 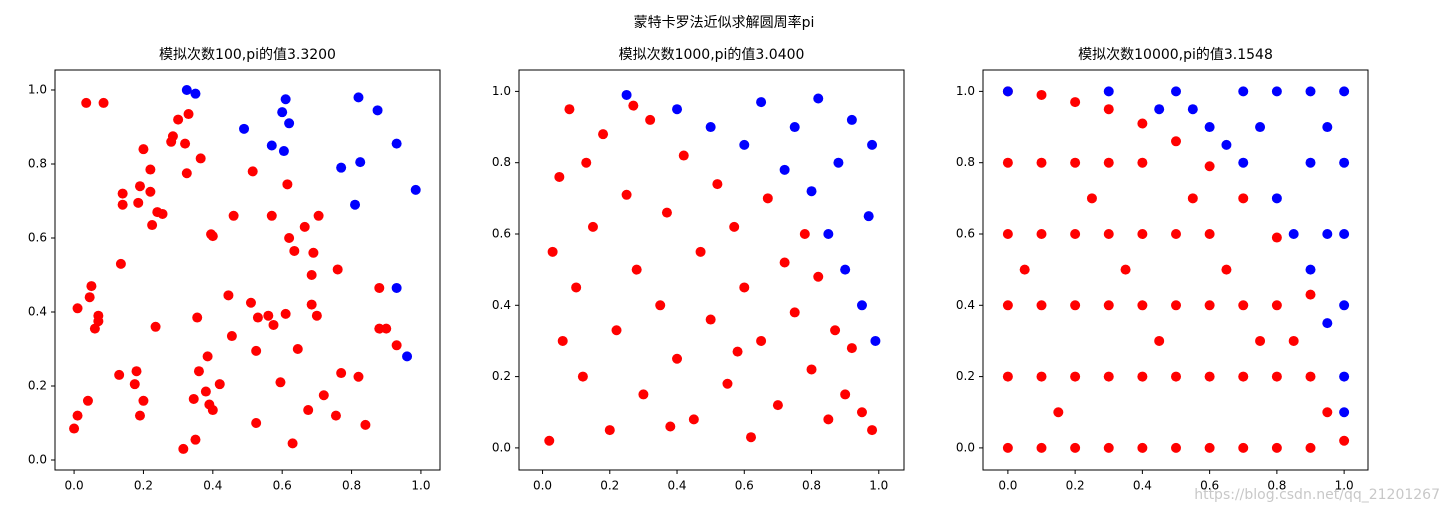 What do you see at coordinates (1317, 495) in the screenshot?
I see `watermark: https://blog.csdn.net/qq_21201267` at bounding box center [1317, 495].